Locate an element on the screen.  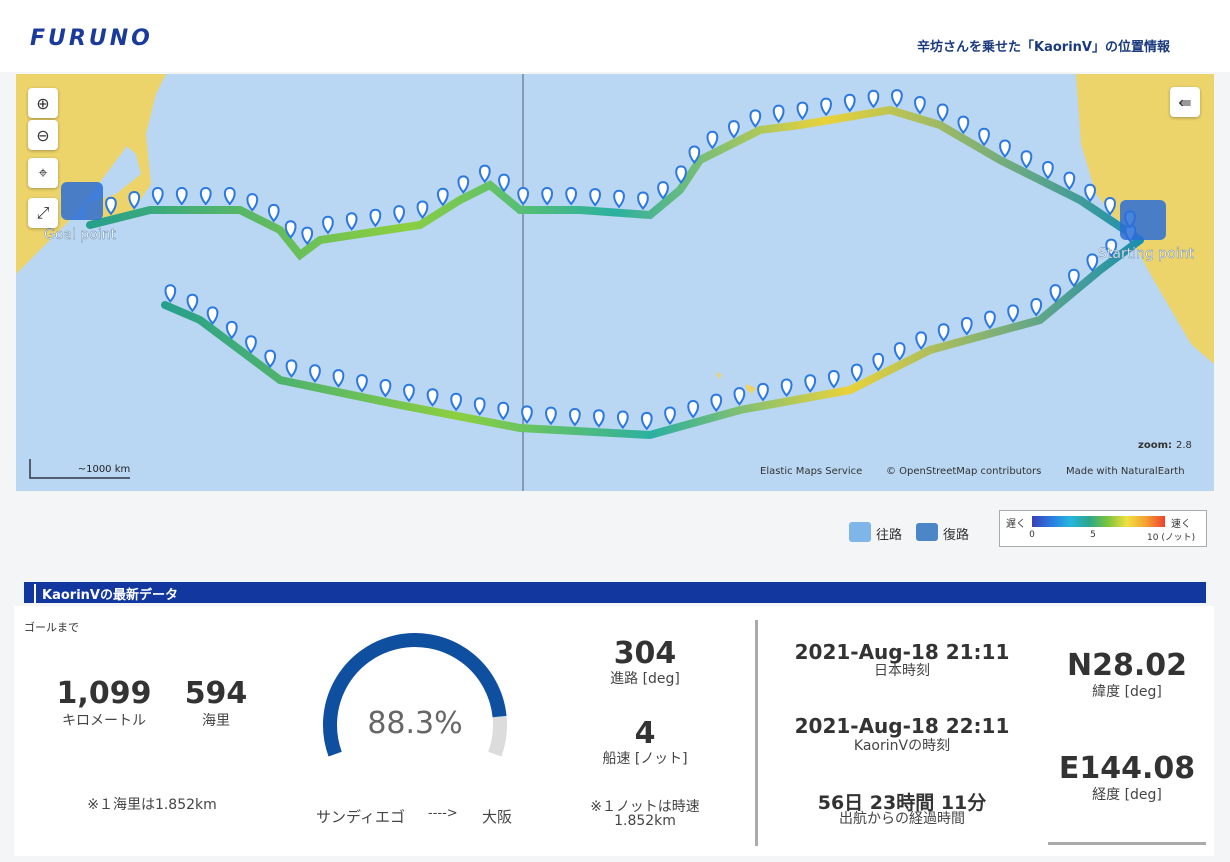
attribution: Elastic Maps Service is located at coordinates (811, 471).